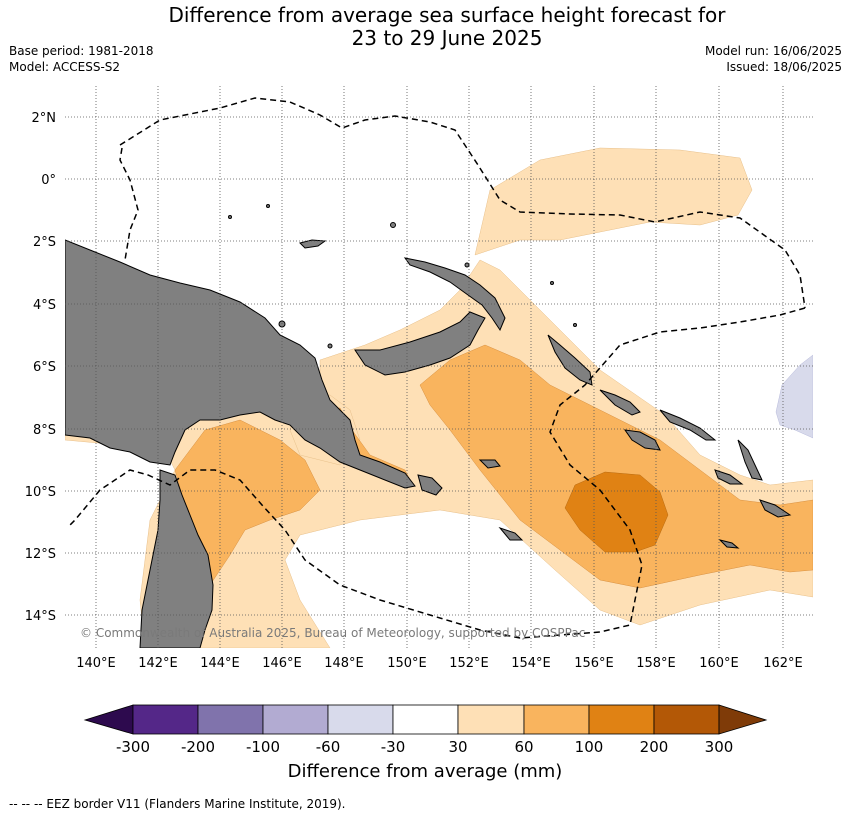 This screenshot has width=850, height=816. Describe the element at coordinates (523, 747) in the screenshot. I see `colorbar-tick: 60` at that location.